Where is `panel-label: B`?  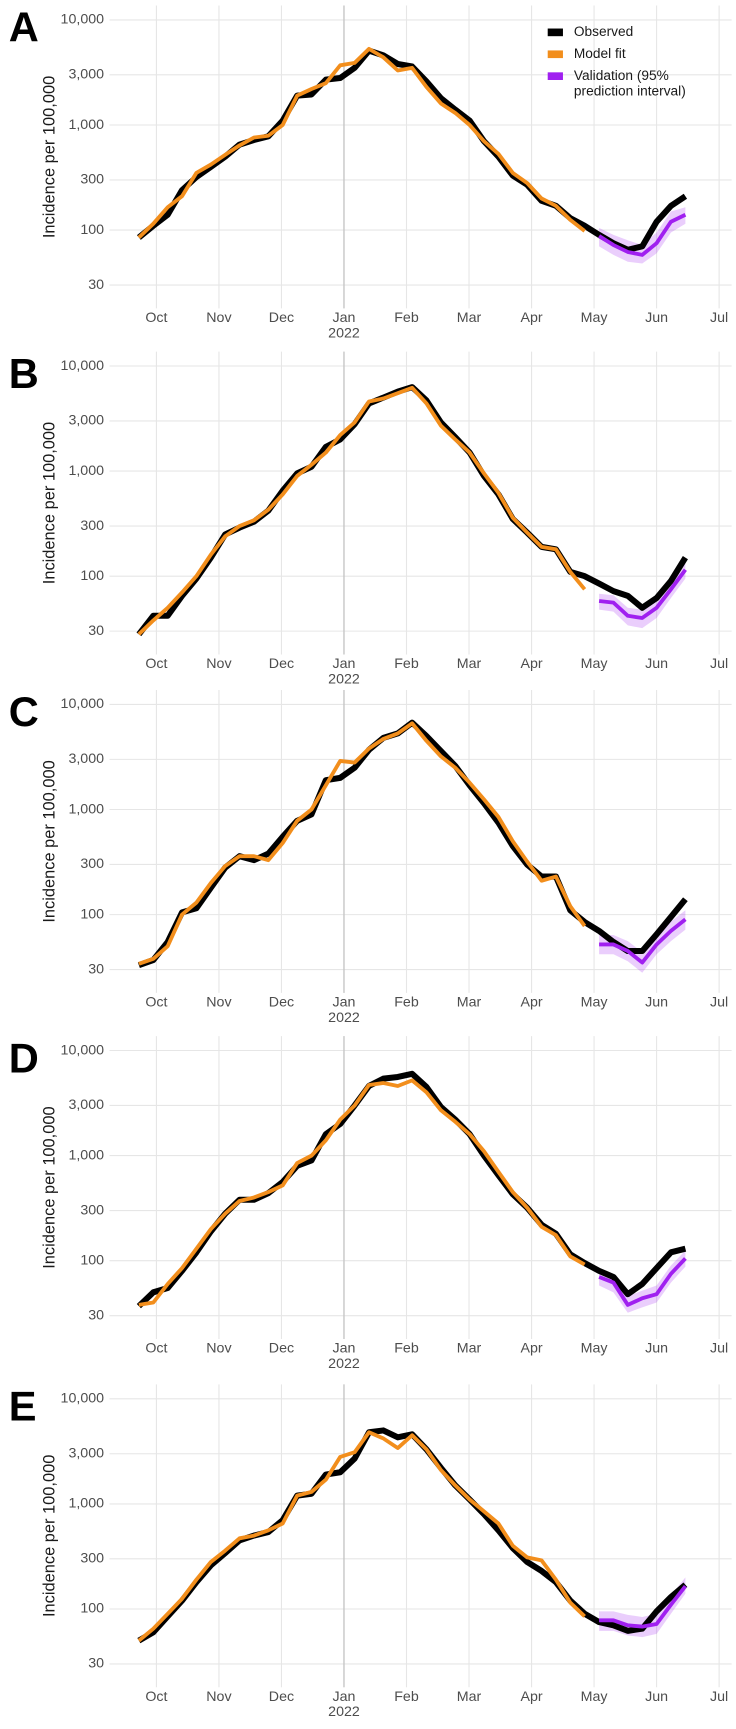
panel-label: B is located at coordinates (24, 373).